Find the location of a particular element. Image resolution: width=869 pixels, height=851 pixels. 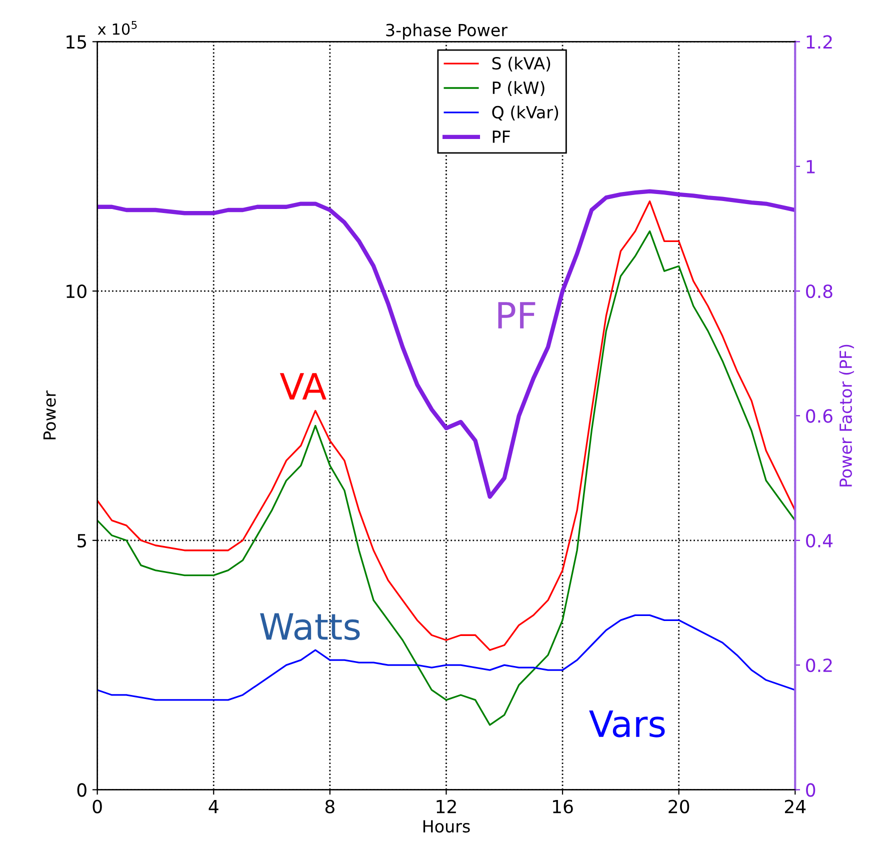

y2-axis-title: Power Factor (PF) is located at coordinates (846, 415).